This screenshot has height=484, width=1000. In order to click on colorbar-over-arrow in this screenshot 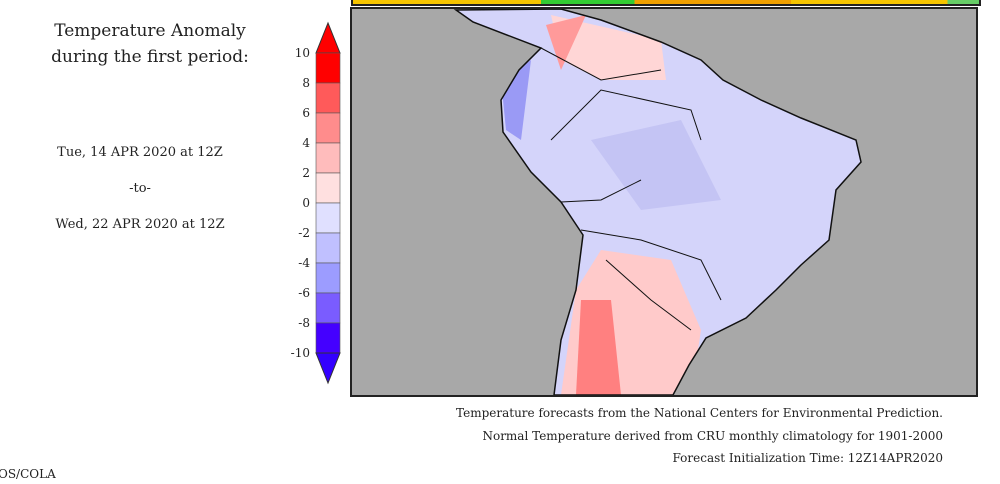, I will do `click(328, 37)`.